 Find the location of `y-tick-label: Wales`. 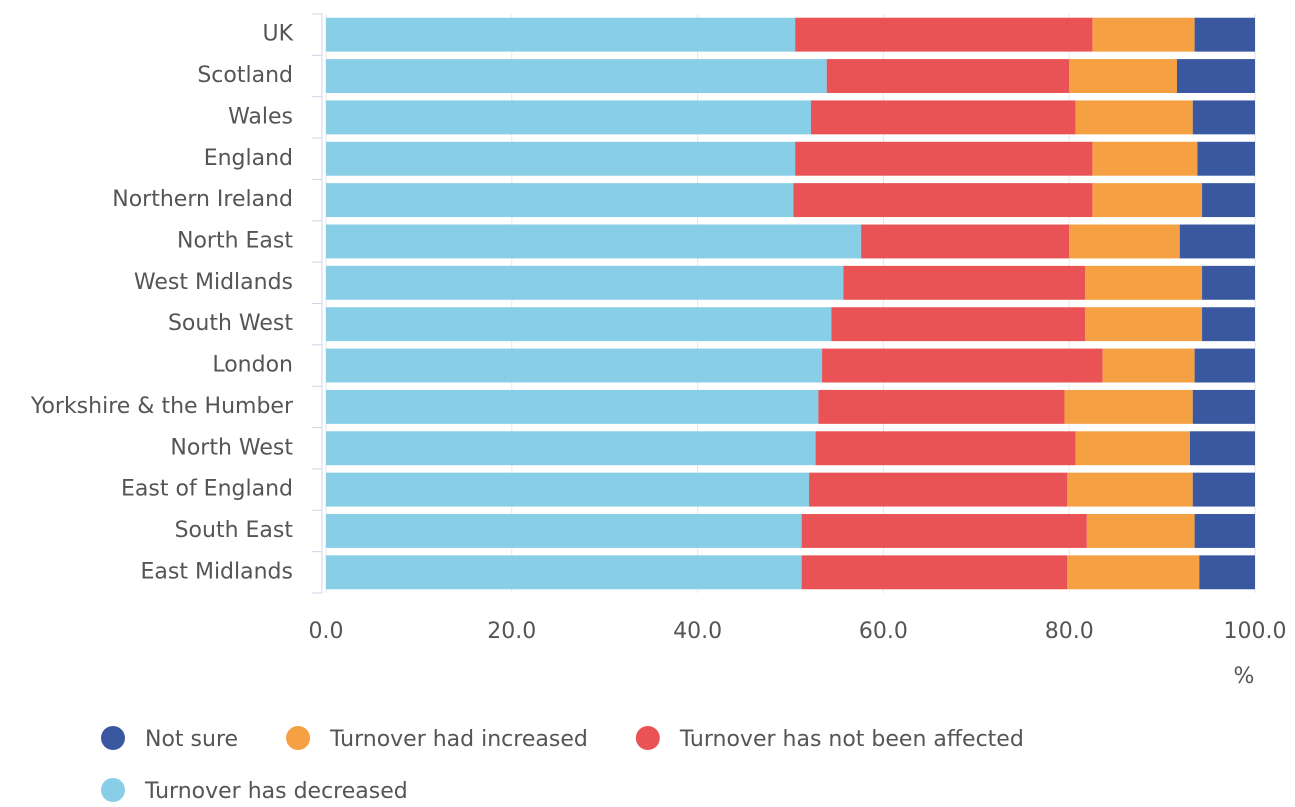

y-tick-label: Wales is located at coordinates (260, 116).